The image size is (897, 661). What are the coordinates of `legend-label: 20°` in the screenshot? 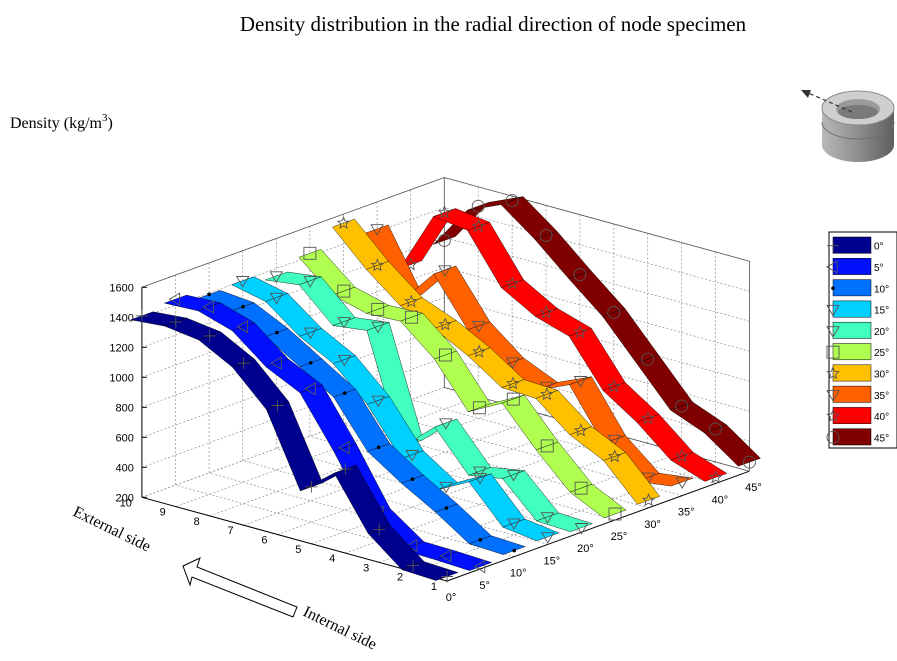 It's located at (881, 332).